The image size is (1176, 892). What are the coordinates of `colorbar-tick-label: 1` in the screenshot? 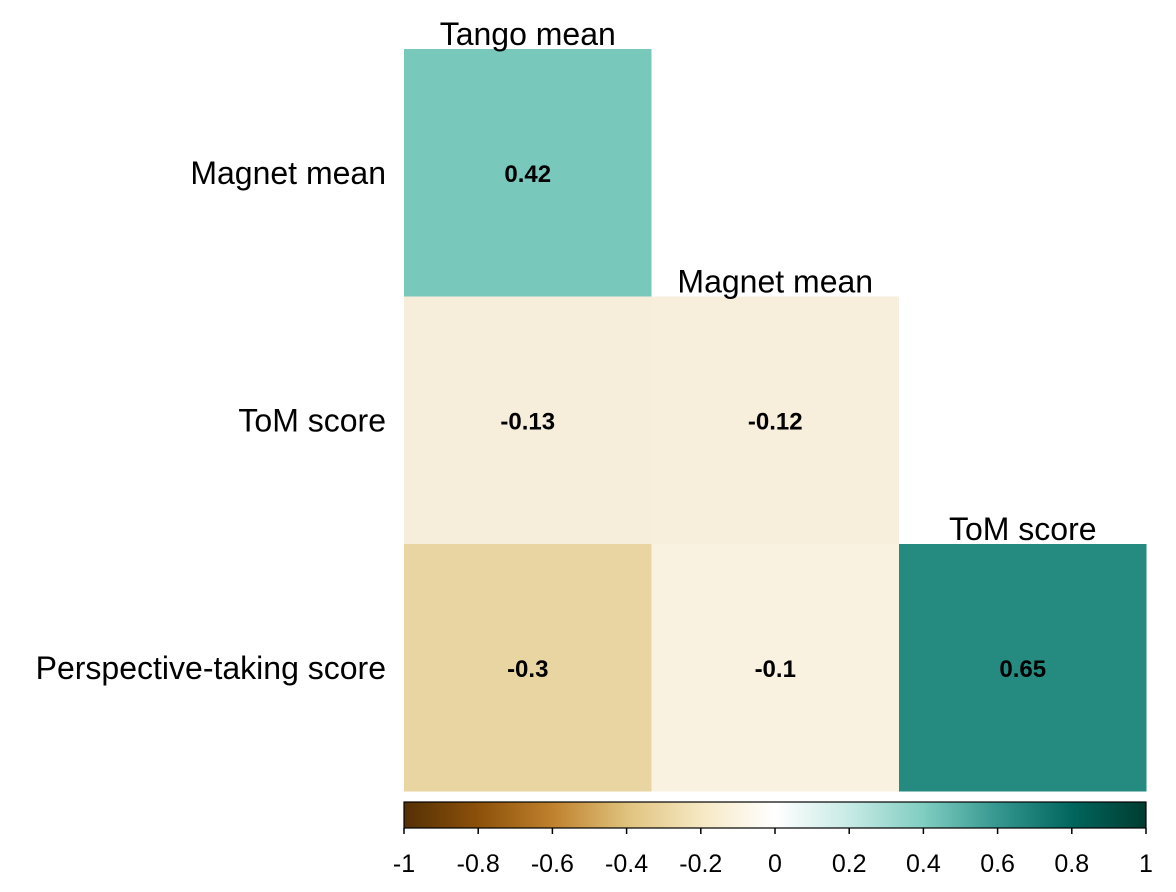 It's located at (1146, 864).